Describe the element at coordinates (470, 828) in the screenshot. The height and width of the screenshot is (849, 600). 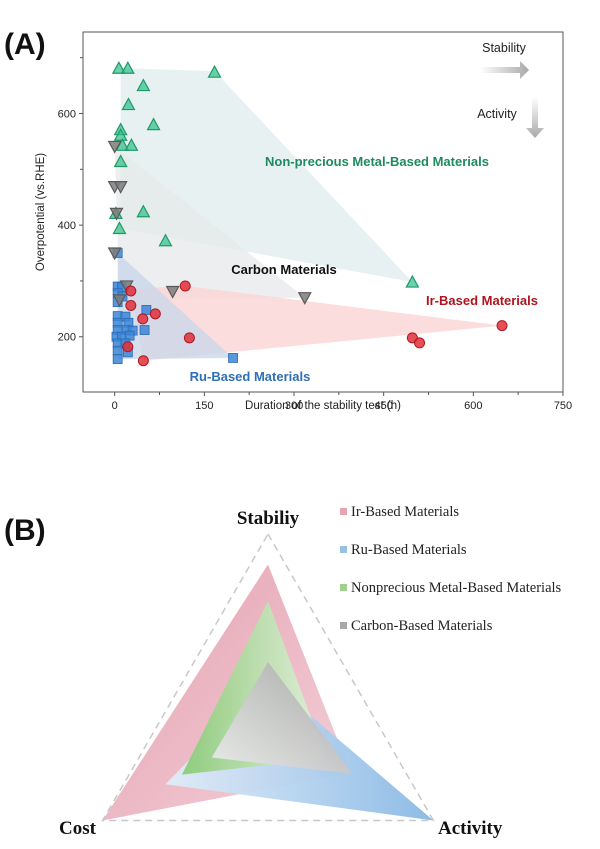
I see `radar-axis-activity: Activity` at that location.